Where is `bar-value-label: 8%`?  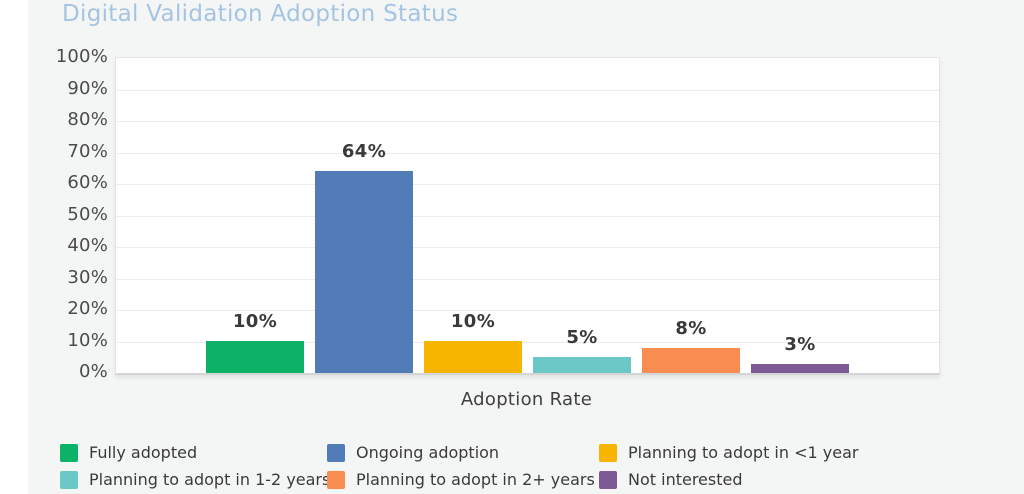
bar-value-label: 8% is located at coordinates (691, 328).